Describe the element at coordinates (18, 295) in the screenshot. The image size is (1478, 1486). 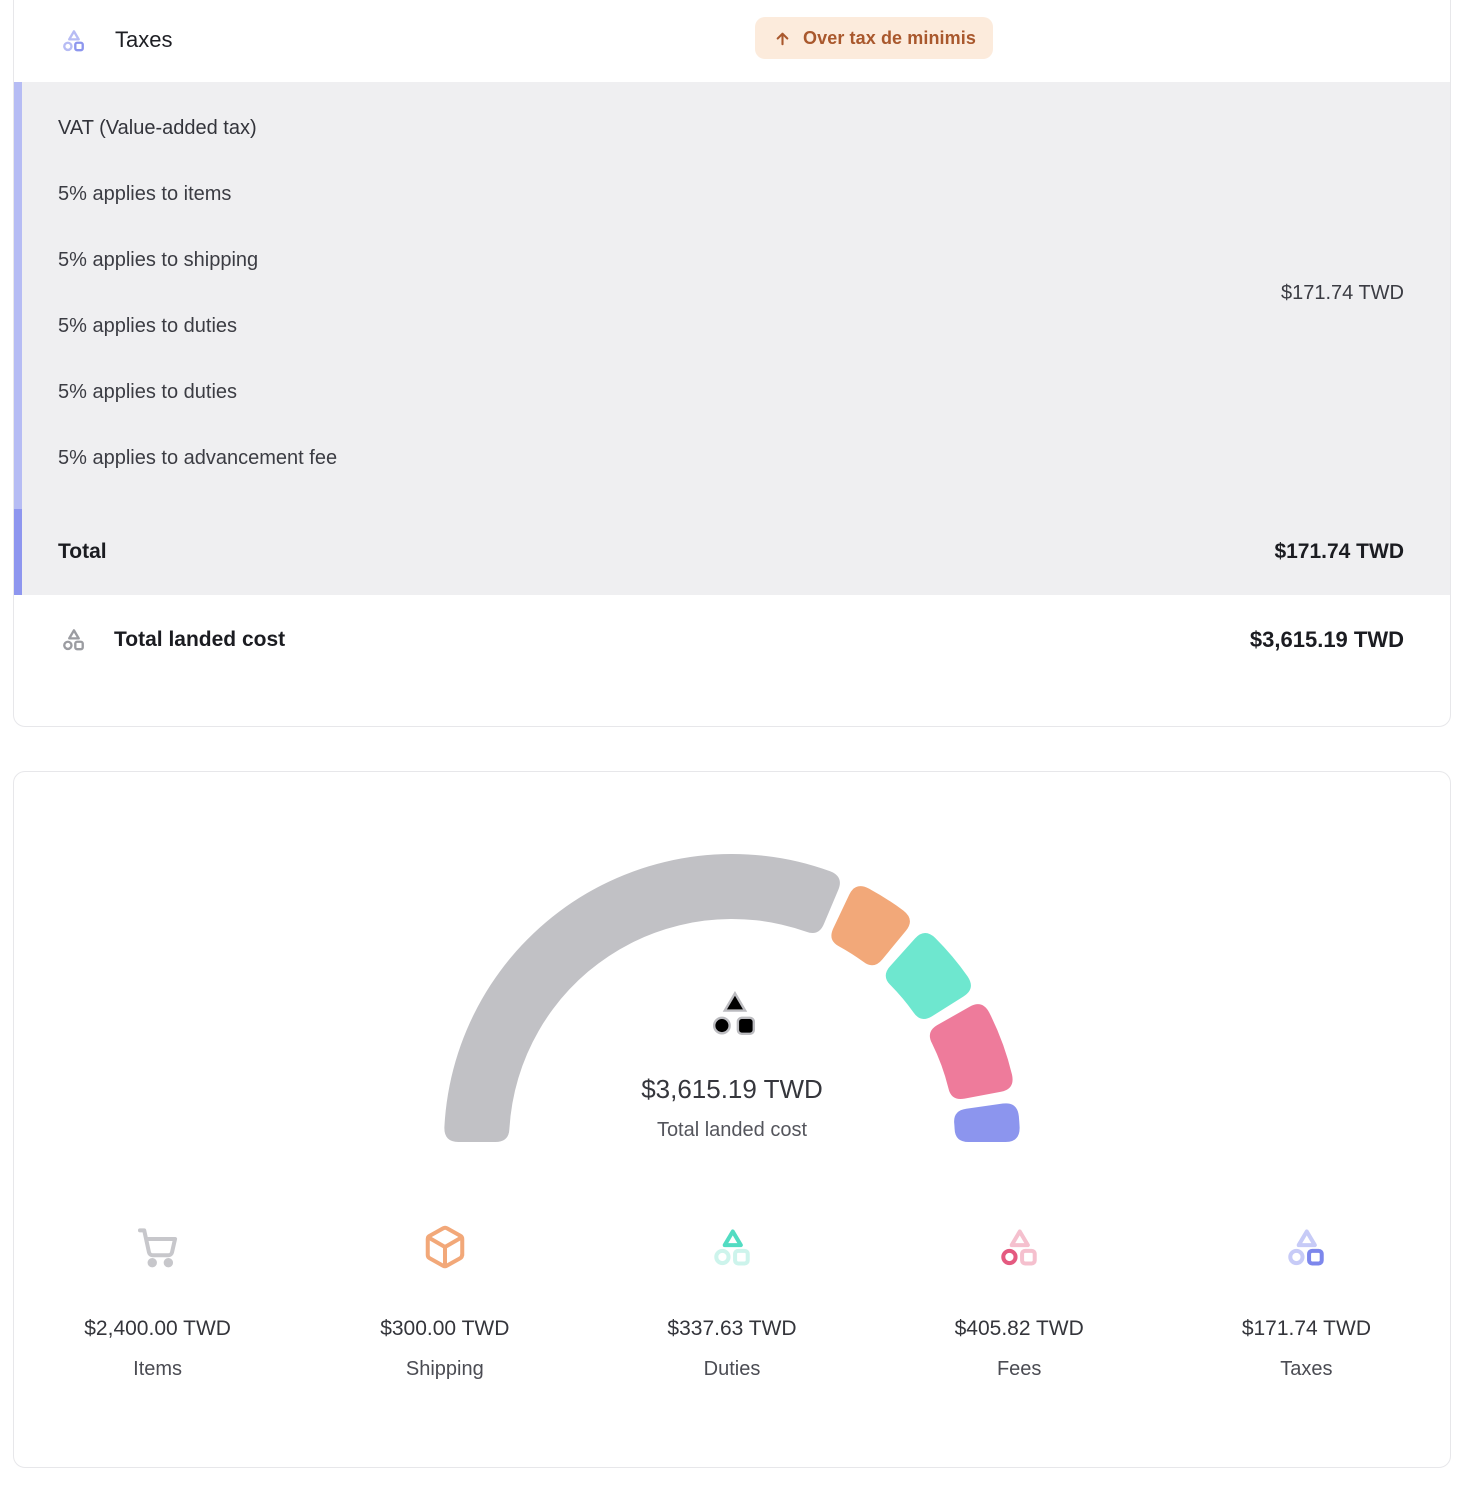
I see `vat-accent-bar` at that location.